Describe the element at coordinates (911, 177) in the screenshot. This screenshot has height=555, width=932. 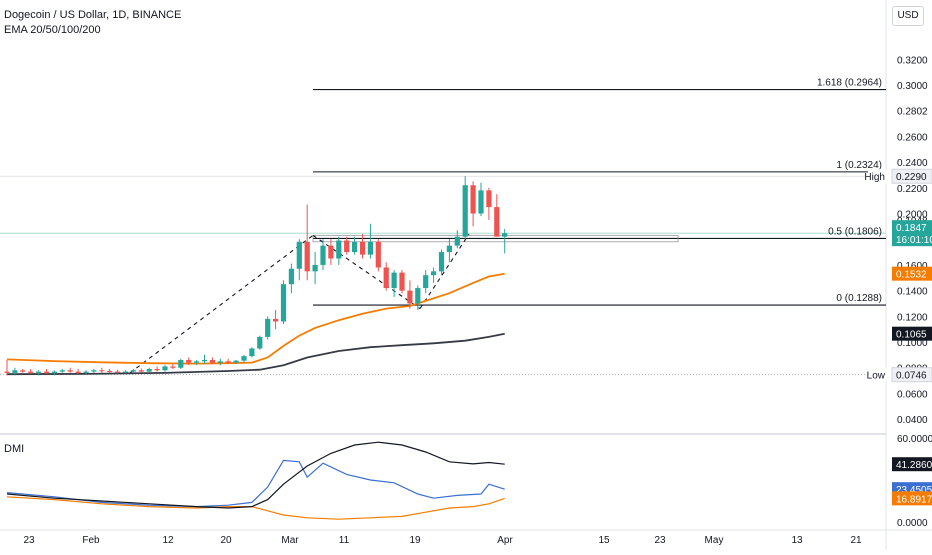
I see `price-label-value: 0.2290` at that location.